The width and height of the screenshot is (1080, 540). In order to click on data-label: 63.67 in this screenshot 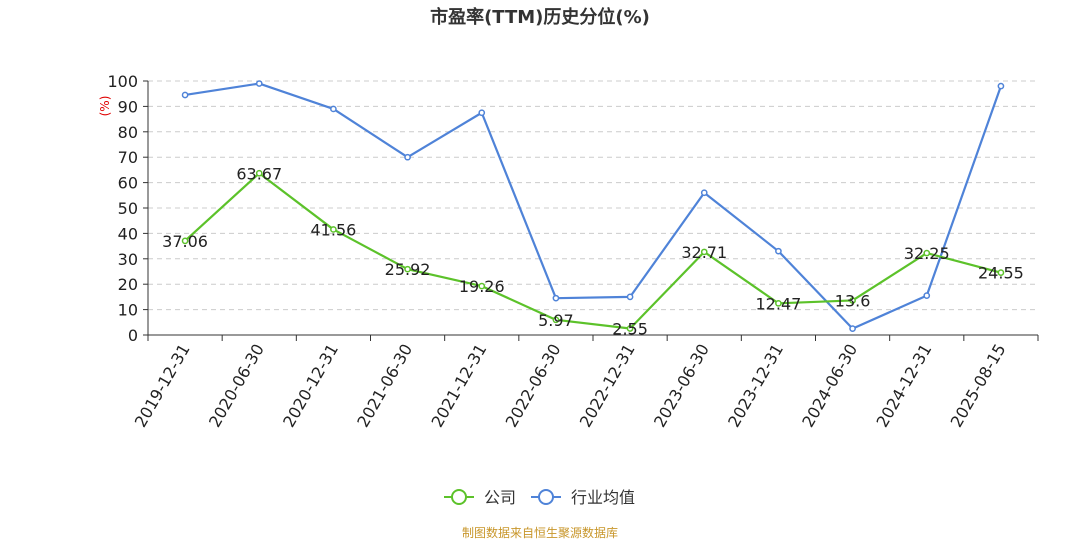, I will do `click(259, 173)`.